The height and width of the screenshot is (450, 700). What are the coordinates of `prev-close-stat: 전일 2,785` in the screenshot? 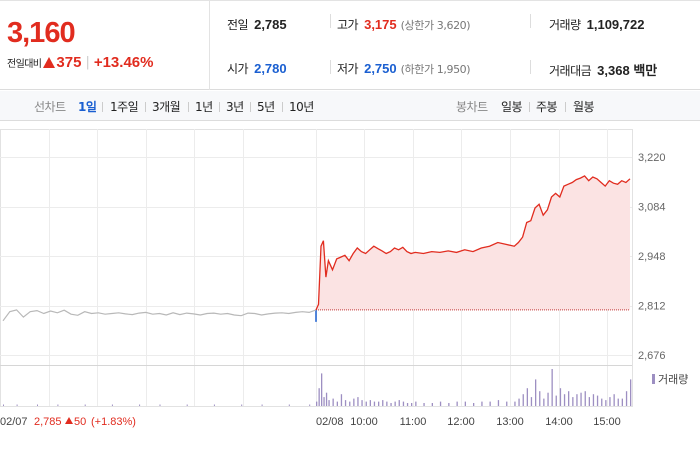 It's located at (257, 24).